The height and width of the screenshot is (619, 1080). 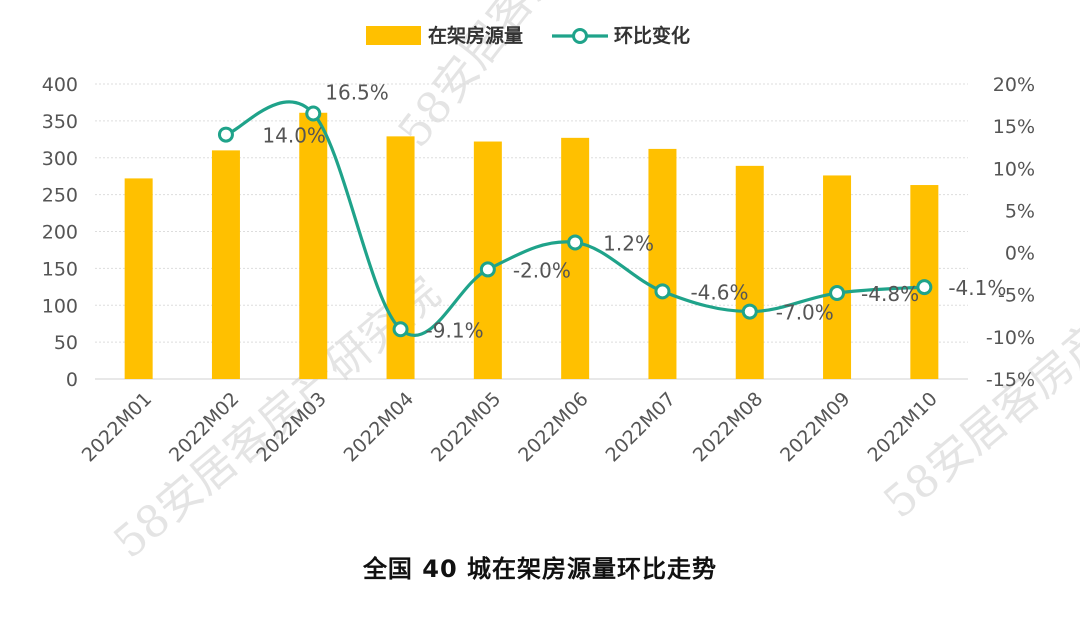 I want to click on left-tick-label: 100, so click(x=60, y=306).